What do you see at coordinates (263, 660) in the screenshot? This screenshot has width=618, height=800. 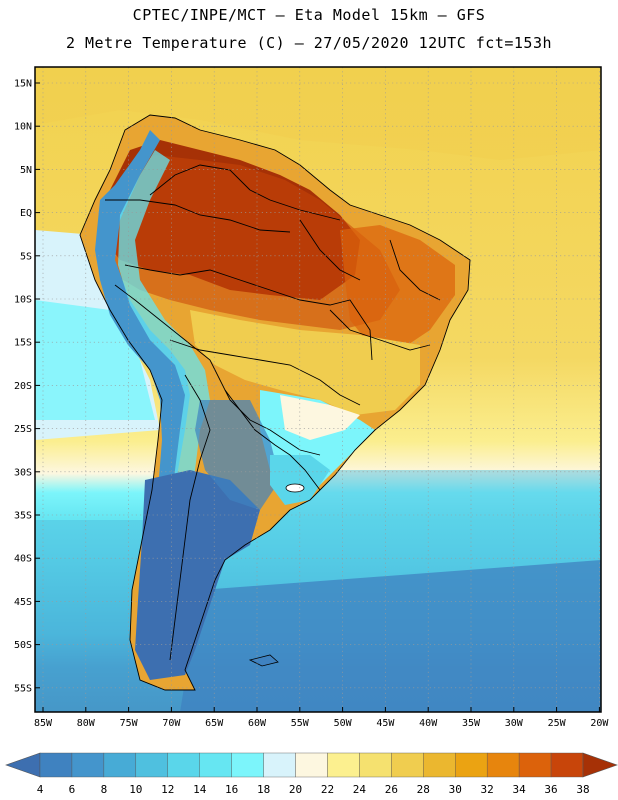 I see `falkland-islands` at bounding box center [263, 660].